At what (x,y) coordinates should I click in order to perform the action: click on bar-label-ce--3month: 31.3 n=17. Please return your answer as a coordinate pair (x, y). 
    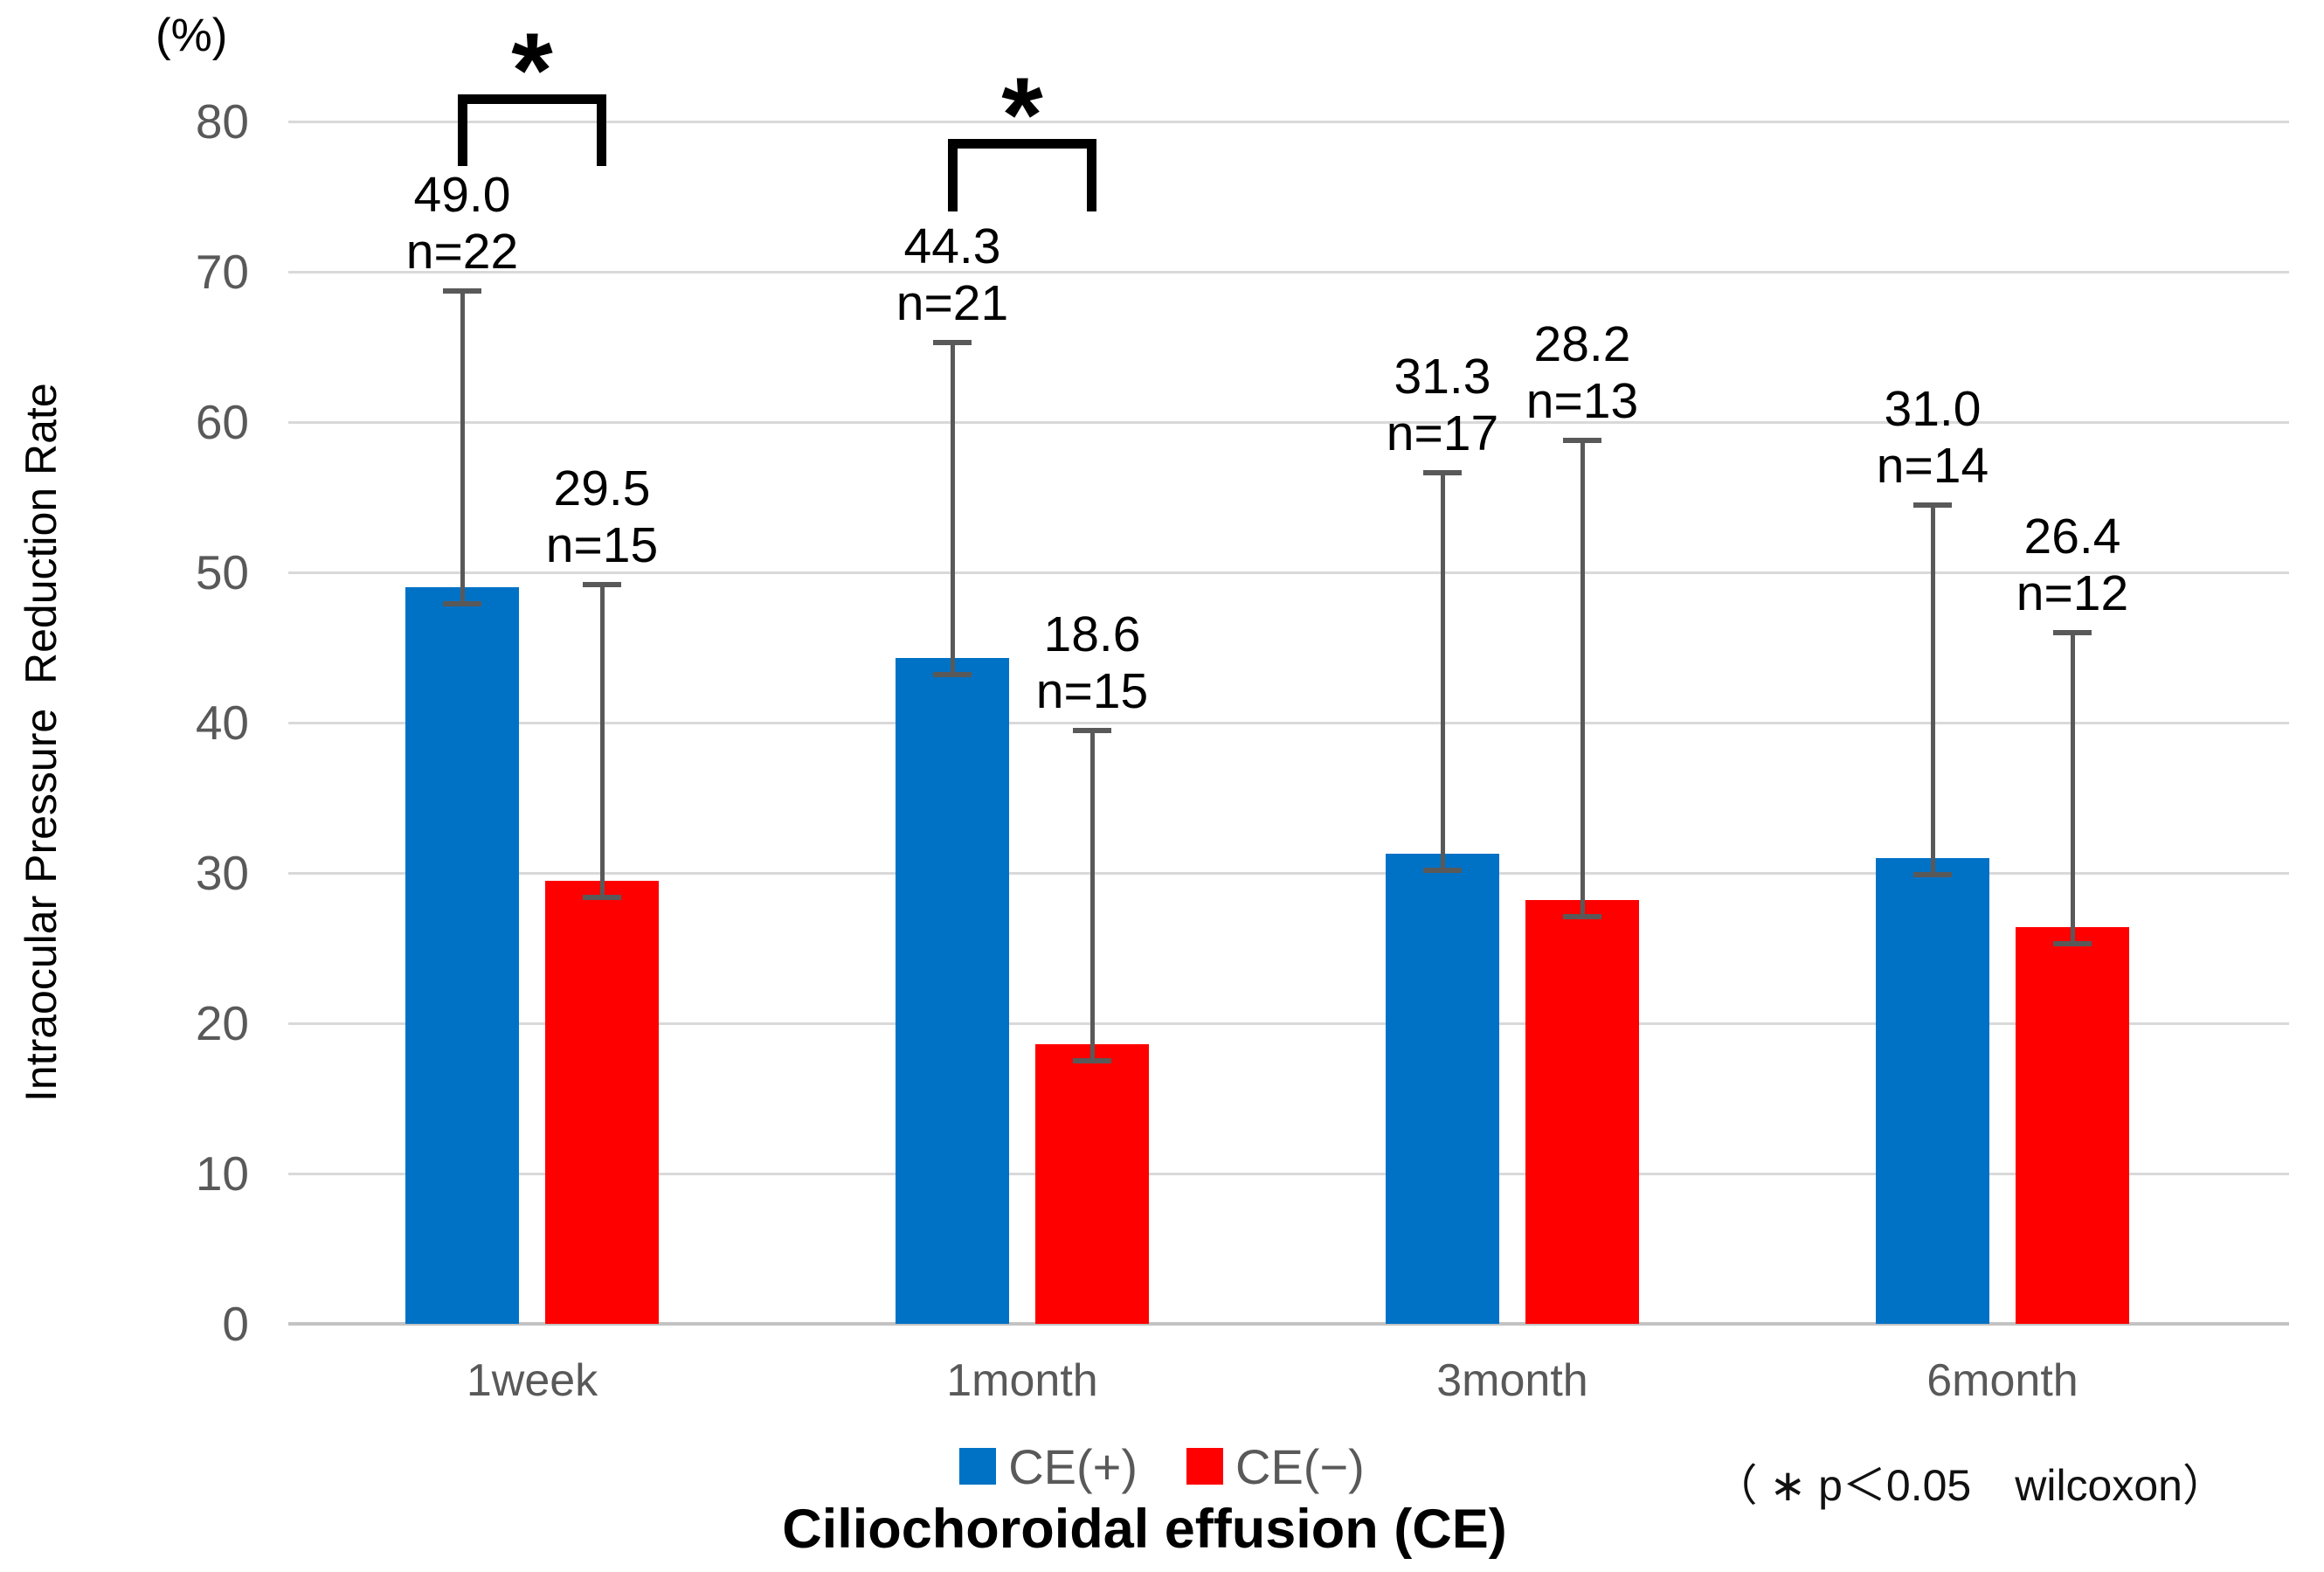
    Looking at the image, I should click on (1442, 405).